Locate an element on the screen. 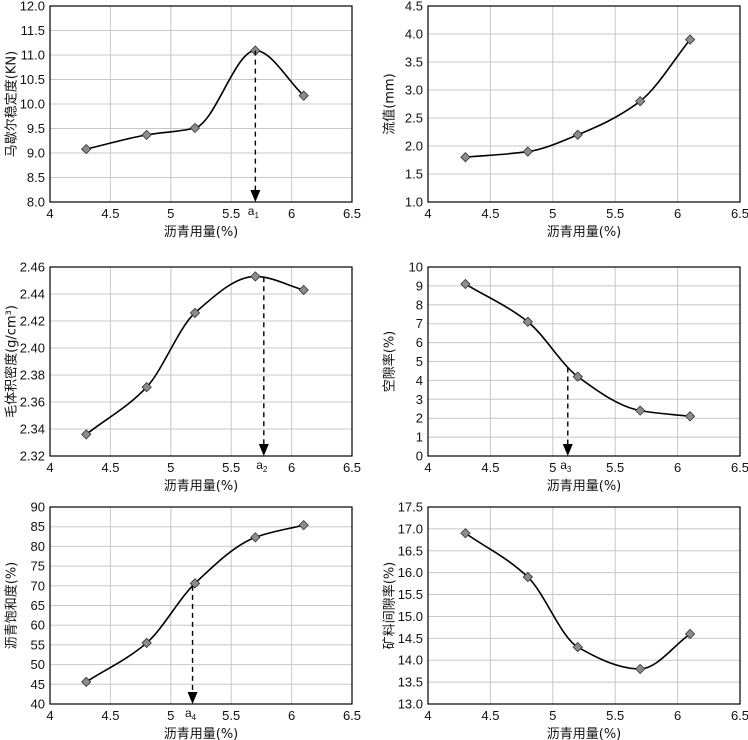  marker-label: a4 is located at coordinates (191, 714).